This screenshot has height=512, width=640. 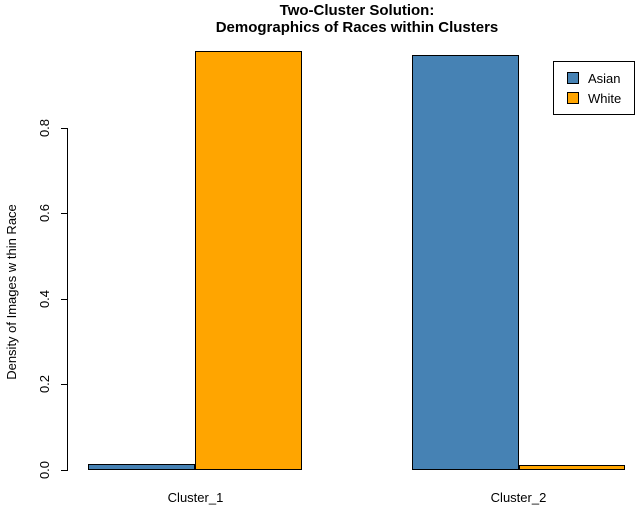 I want to click on bar-cluster2-white, so click(x=572, y=467).